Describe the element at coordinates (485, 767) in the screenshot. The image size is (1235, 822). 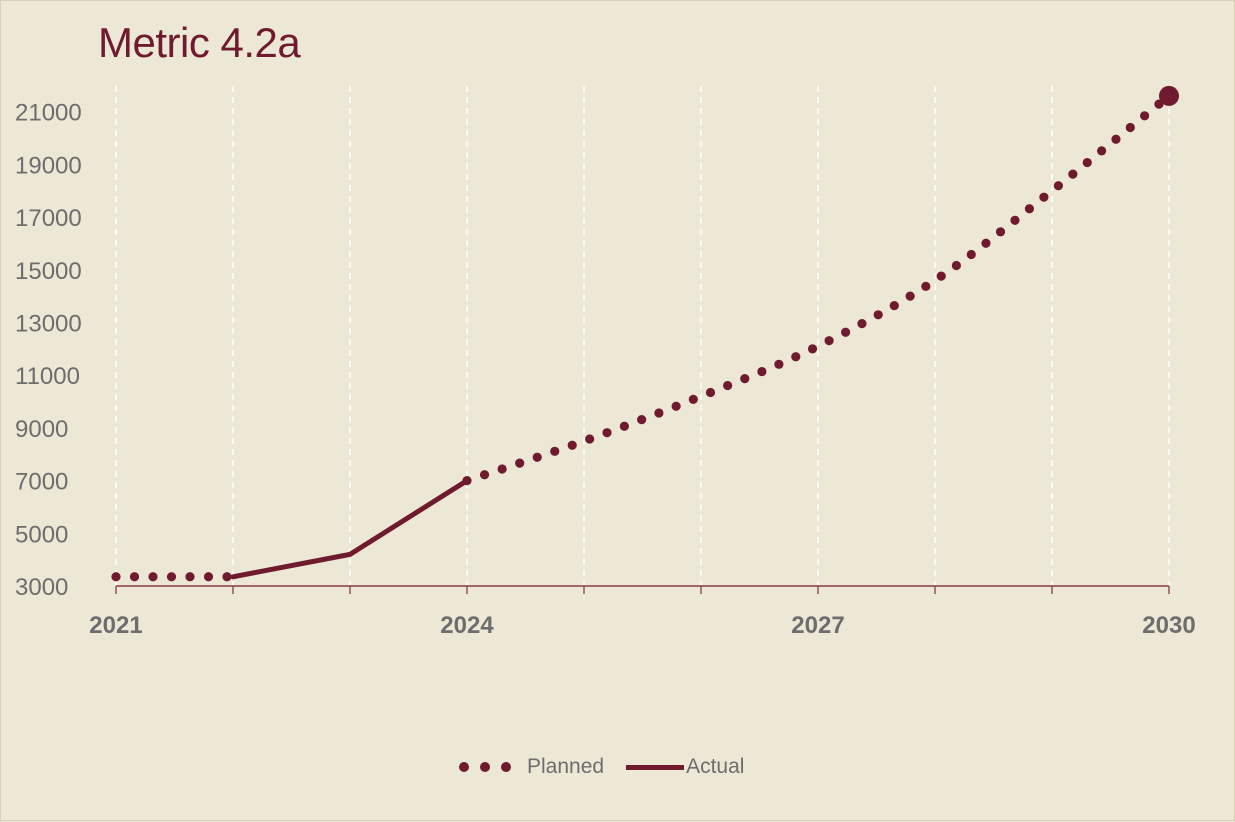
I see `legend-dots-swatch` at that location.